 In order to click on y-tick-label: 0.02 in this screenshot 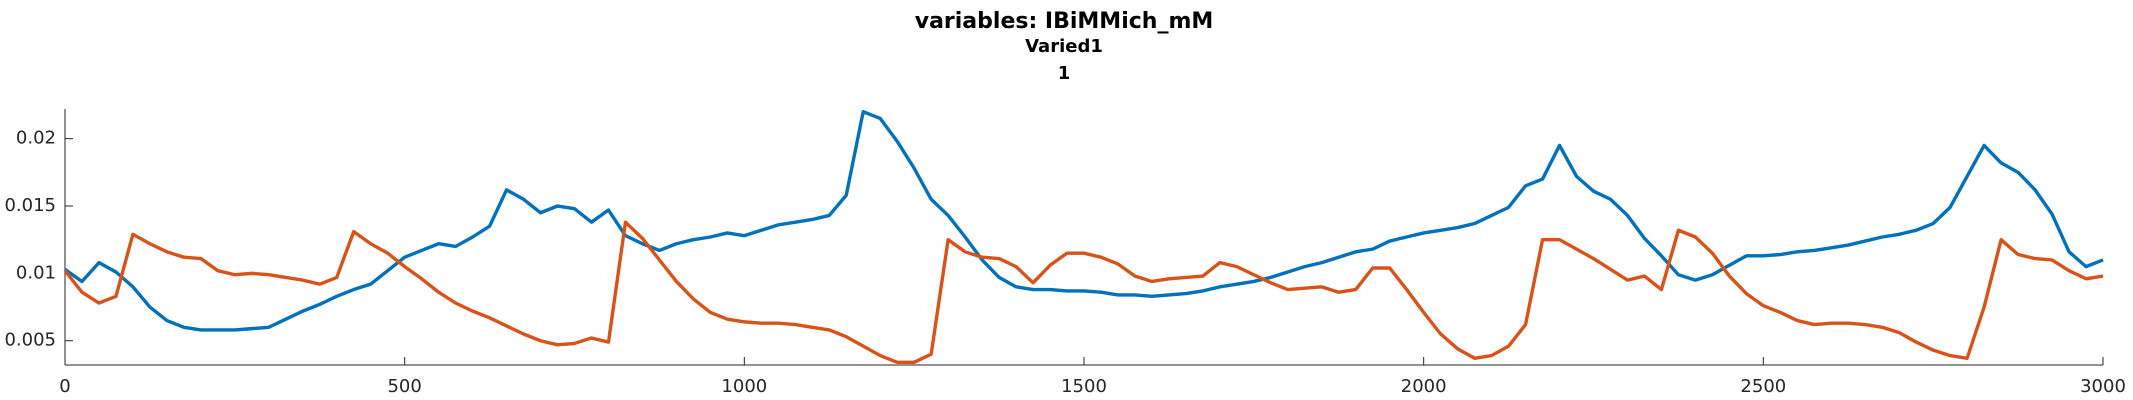, I will do `click(36, 138)`.